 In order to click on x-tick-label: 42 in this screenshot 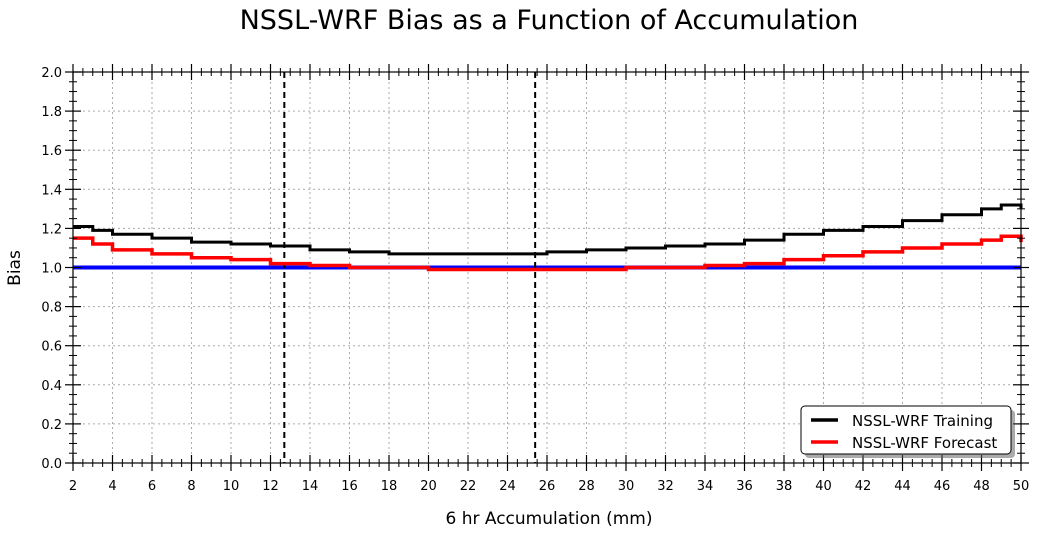, I will do `click(863, 486)`.